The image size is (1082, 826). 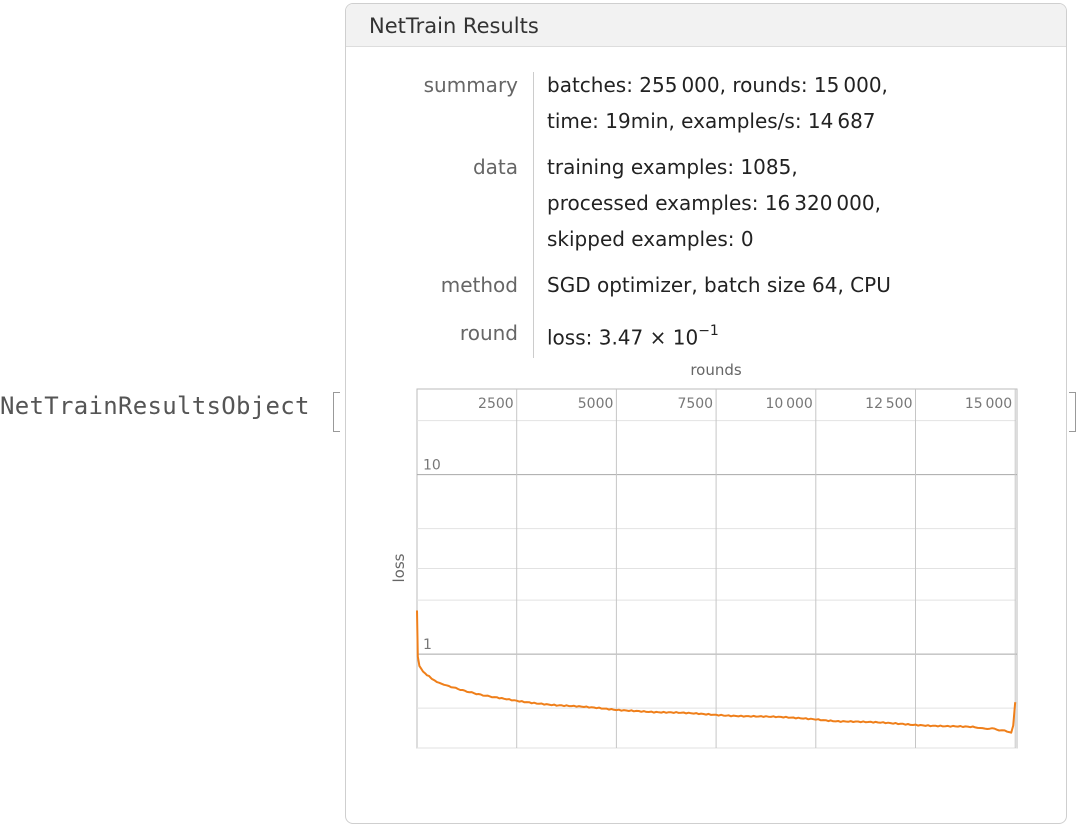 I want to click on summary-label: summary, so click(x=470, y=85).